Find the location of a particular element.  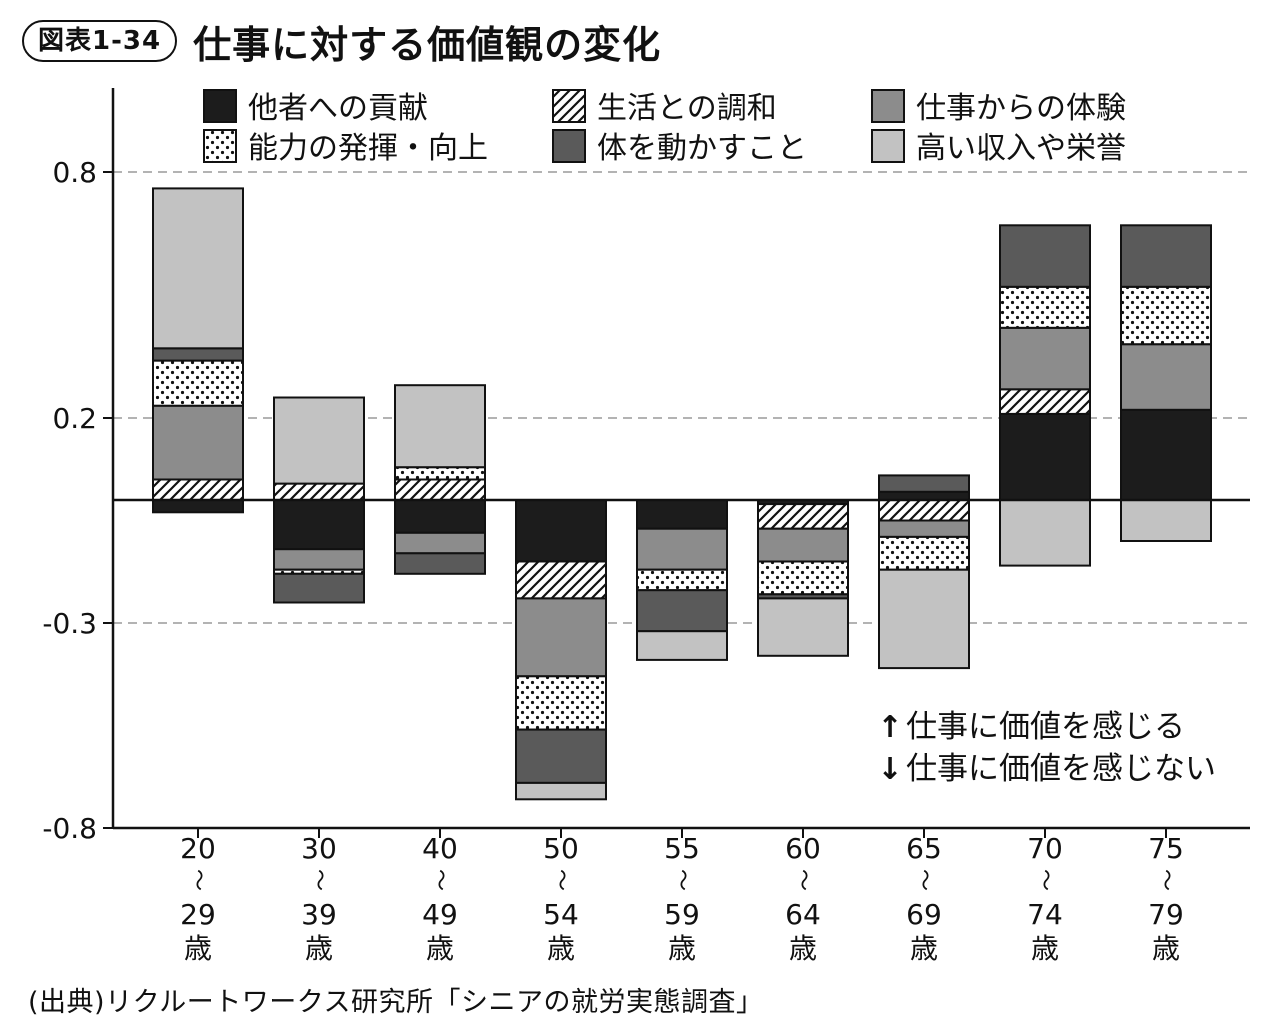

legend-item-income: 高い収入や栄誉 is located at coordinates (998, 147).